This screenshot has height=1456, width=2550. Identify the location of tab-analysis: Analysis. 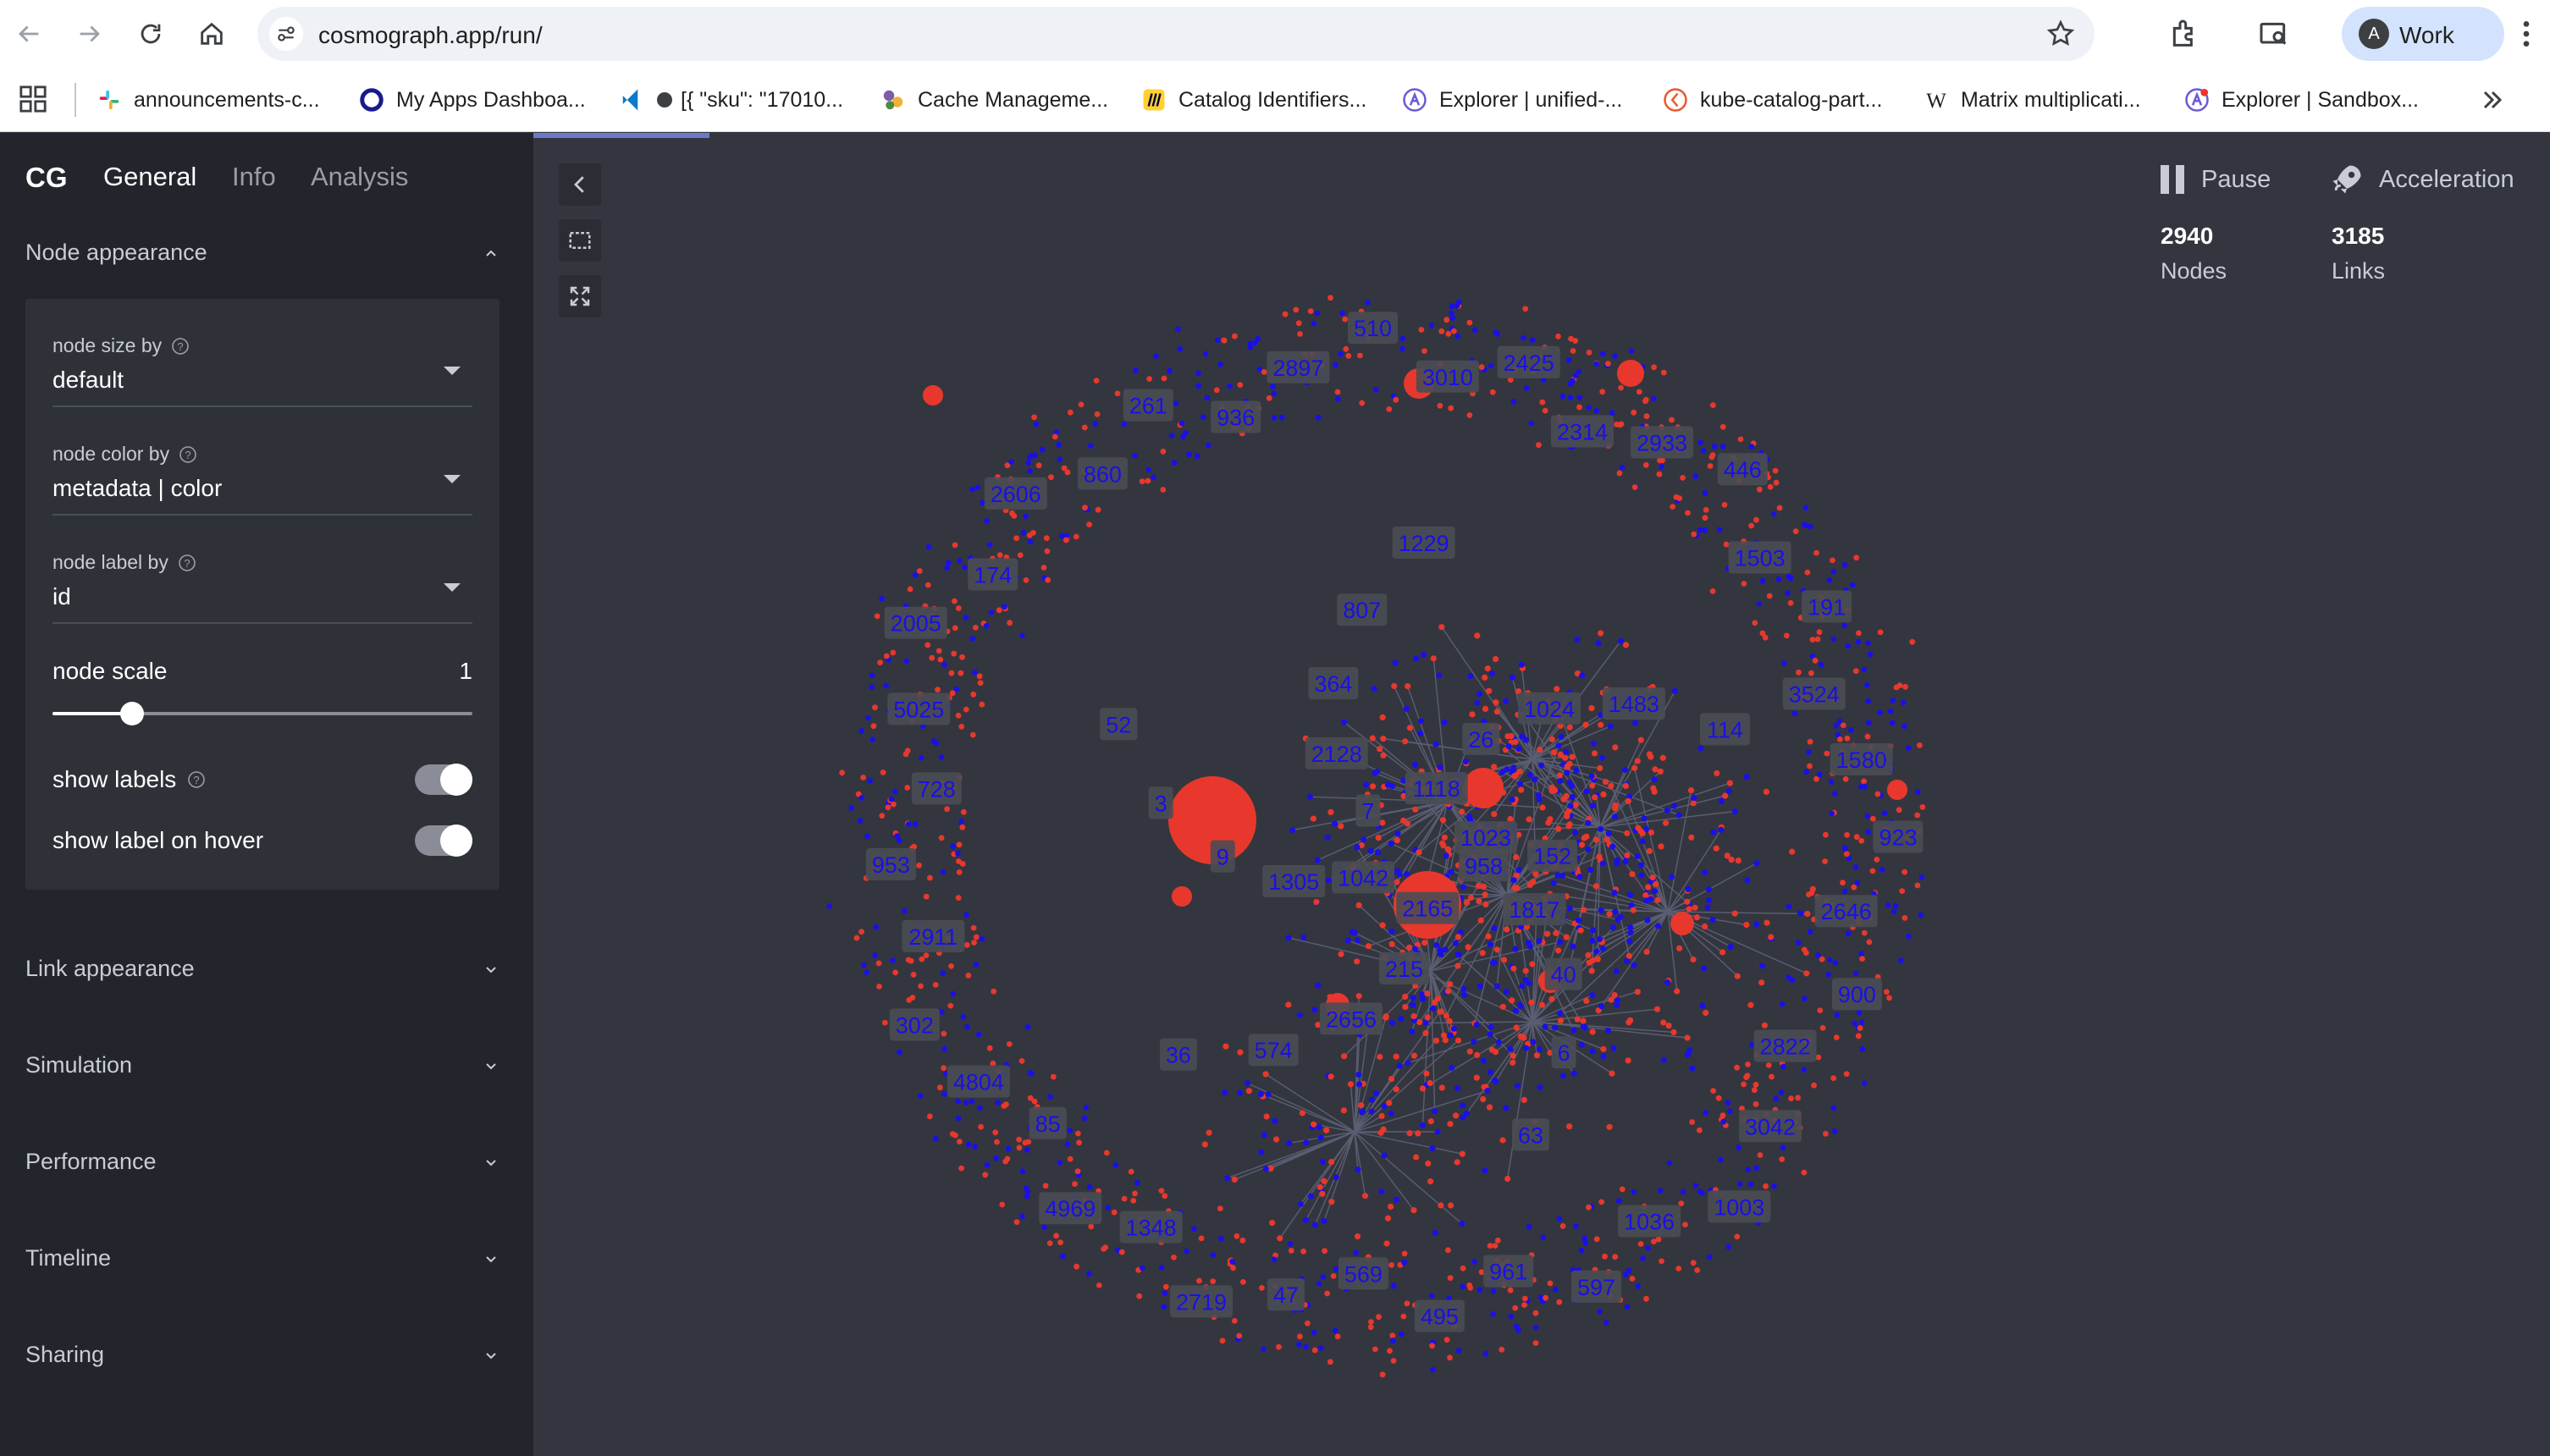
(360, 177).